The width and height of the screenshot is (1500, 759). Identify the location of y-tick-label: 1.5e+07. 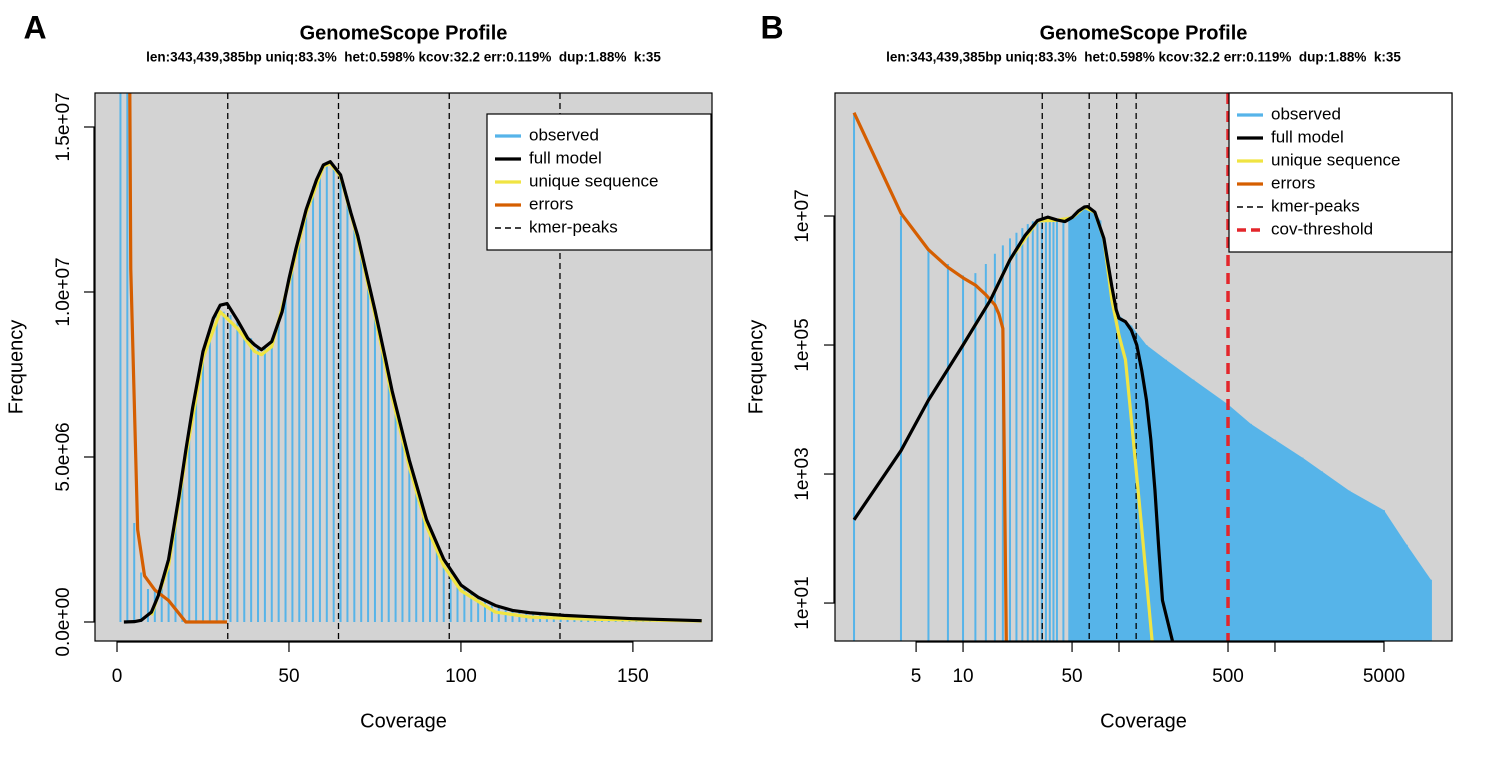
(63, 126).